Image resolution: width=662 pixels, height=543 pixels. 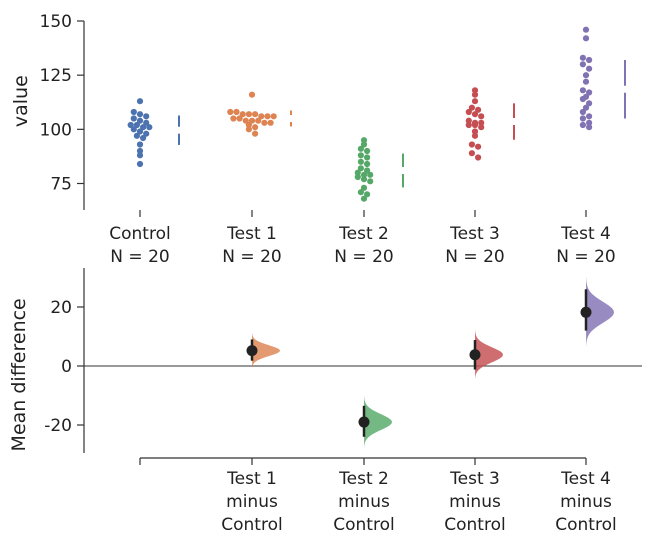 What do you see at coordinates (363, 234) in the screenshot?
I see `top-x-tick-label: Test 2` at bounding box center [363, 234].